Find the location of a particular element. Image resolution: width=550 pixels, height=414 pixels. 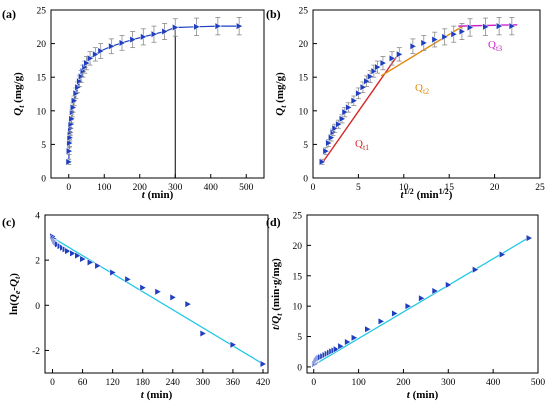

x-tick-label: 100 is located at coordinates (358, 383).